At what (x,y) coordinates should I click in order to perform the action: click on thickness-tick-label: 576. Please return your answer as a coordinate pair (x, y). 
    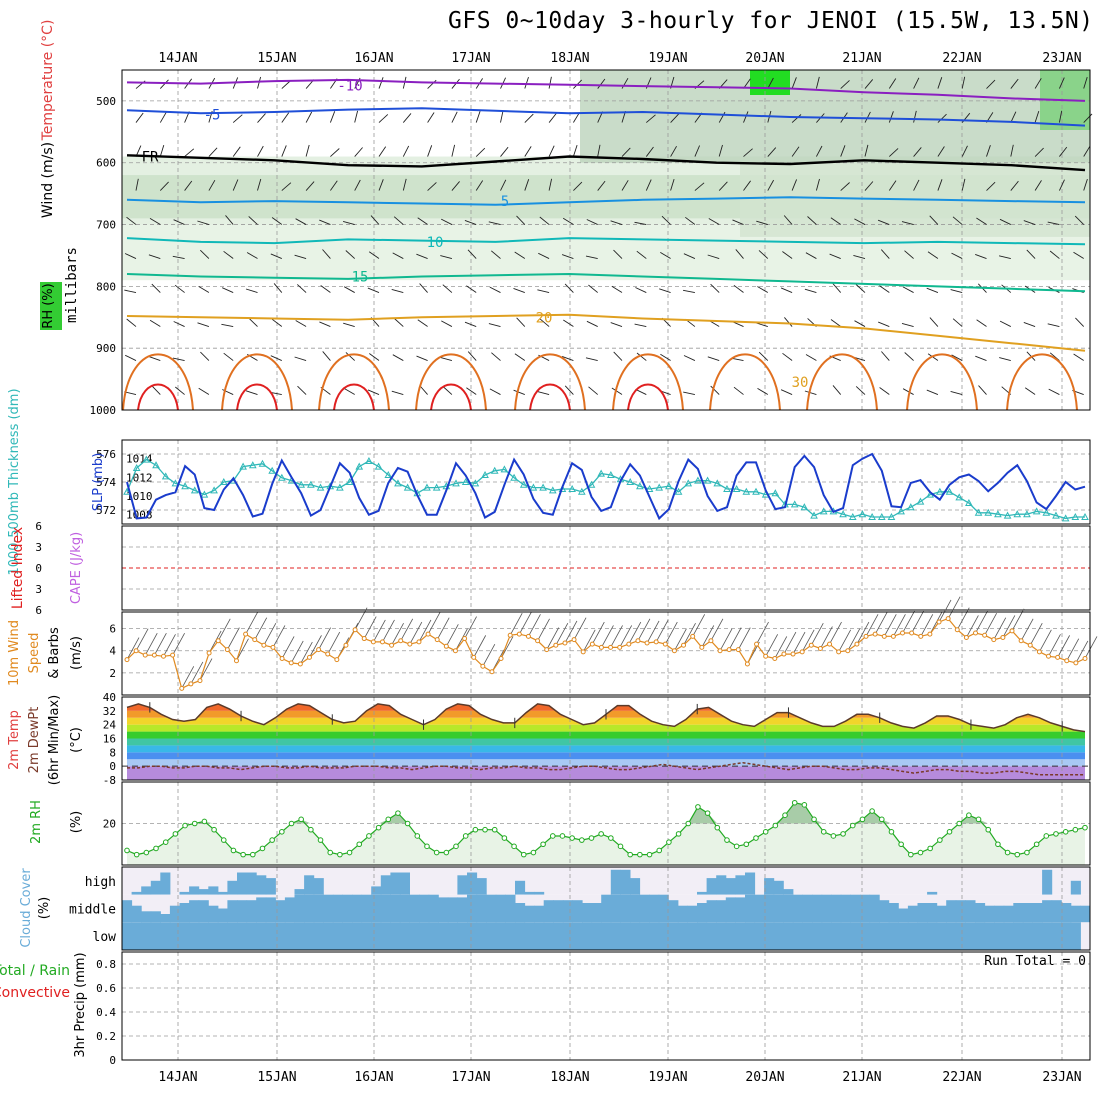
    Looking at the image, I should click on (106, 454).